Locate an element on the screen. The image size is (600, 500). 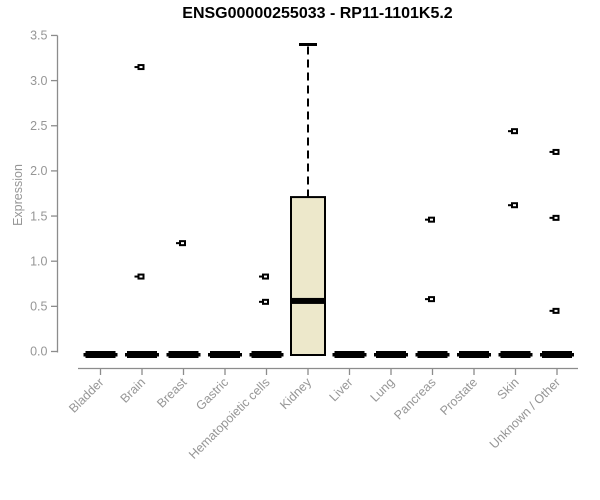
y-tick-label: 1.0 is located at coordinates (38, 261).